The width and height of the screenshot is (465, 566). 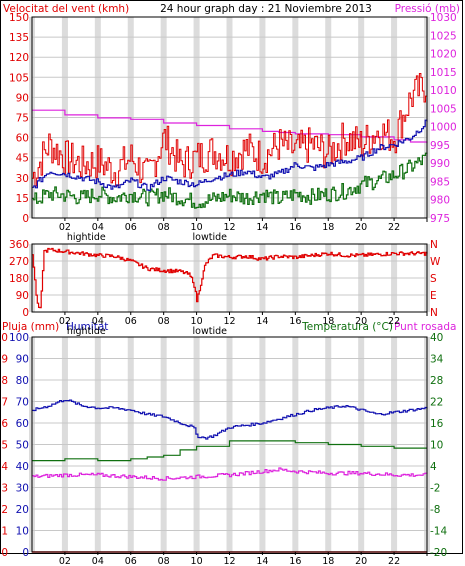 I want to click on graph-title: 24 hour graph day : 21 Noviembre 2013, so click(x=266, y=9).